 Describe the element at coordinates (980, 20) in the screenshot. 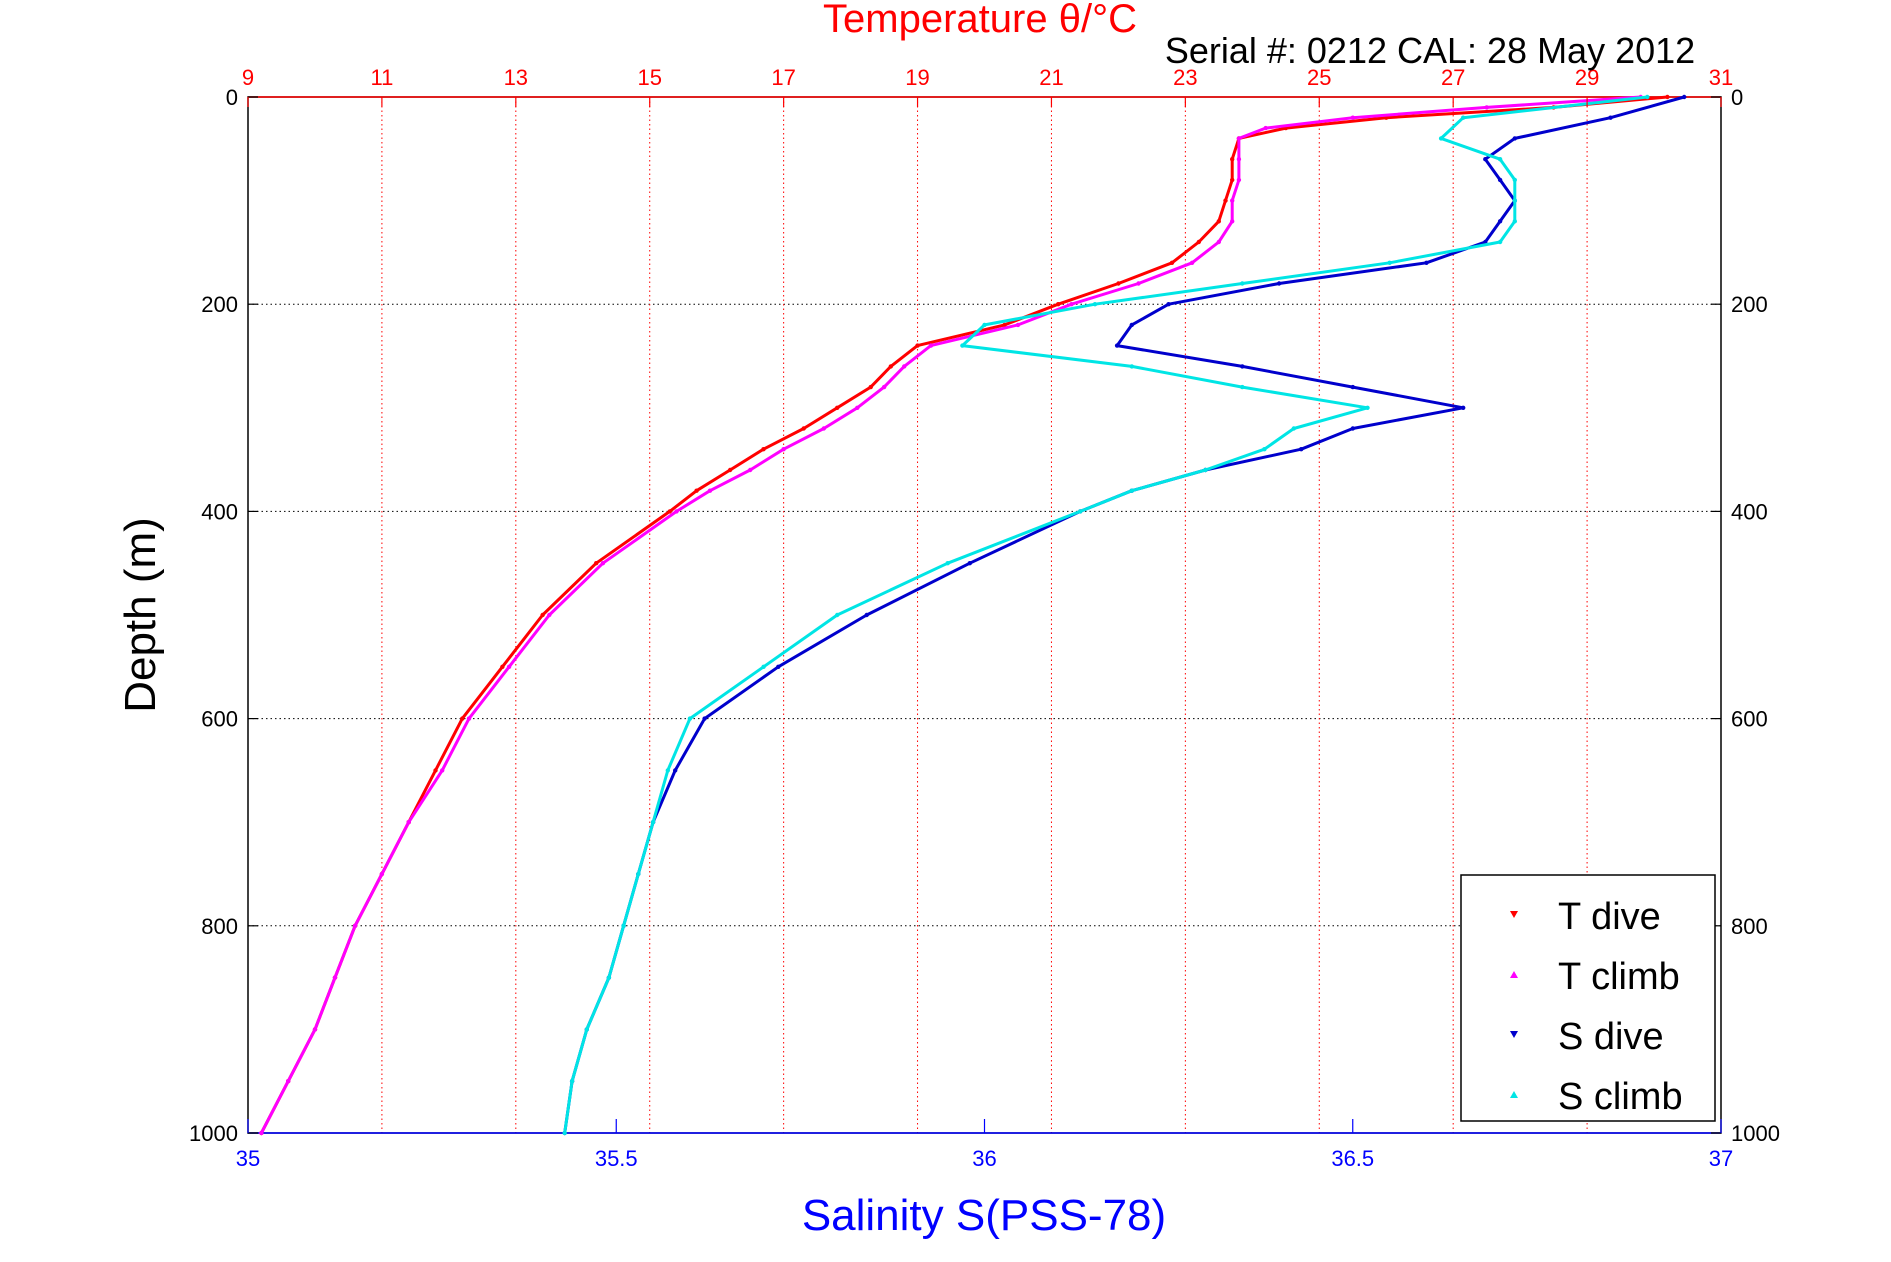

I see `chart-title: Temperature θ/°C` at that location.